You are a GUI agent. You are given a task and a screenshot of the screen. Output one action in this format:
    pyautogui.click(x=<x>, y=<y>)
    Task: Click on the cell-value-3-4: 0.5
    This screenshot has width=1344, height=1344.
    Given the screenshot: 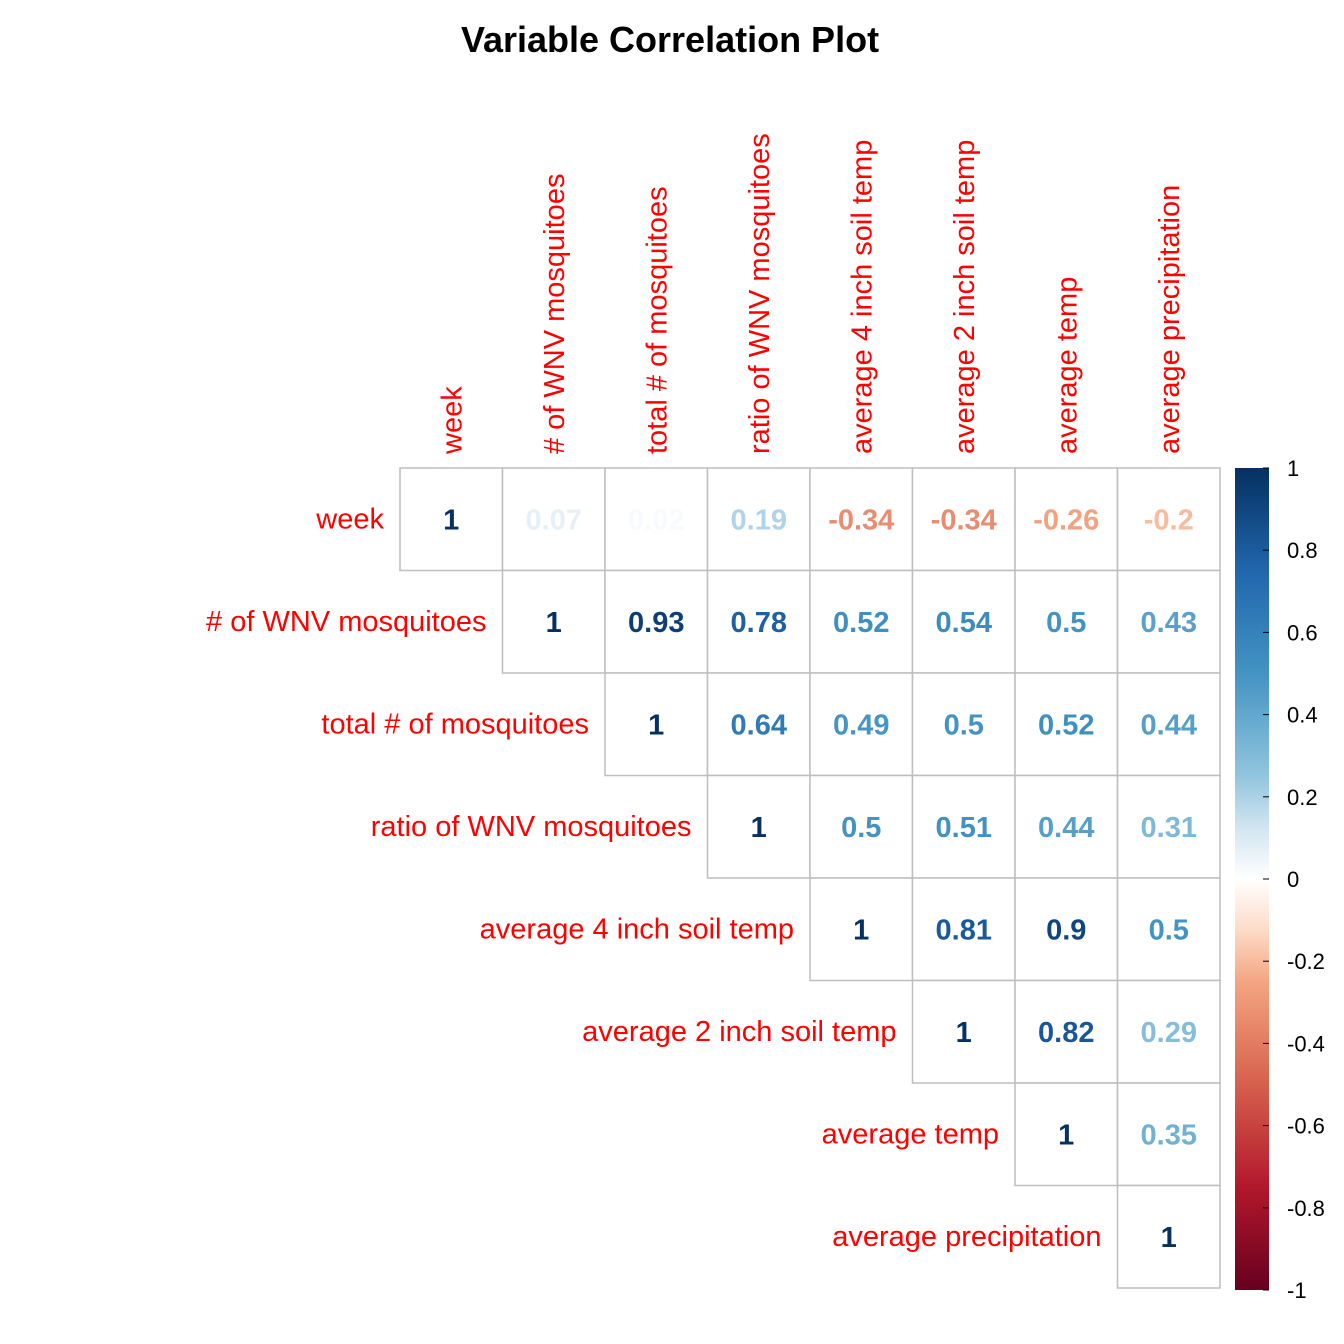 What is the action you would take?
    pyautogui.click(x=861, y=828)
    